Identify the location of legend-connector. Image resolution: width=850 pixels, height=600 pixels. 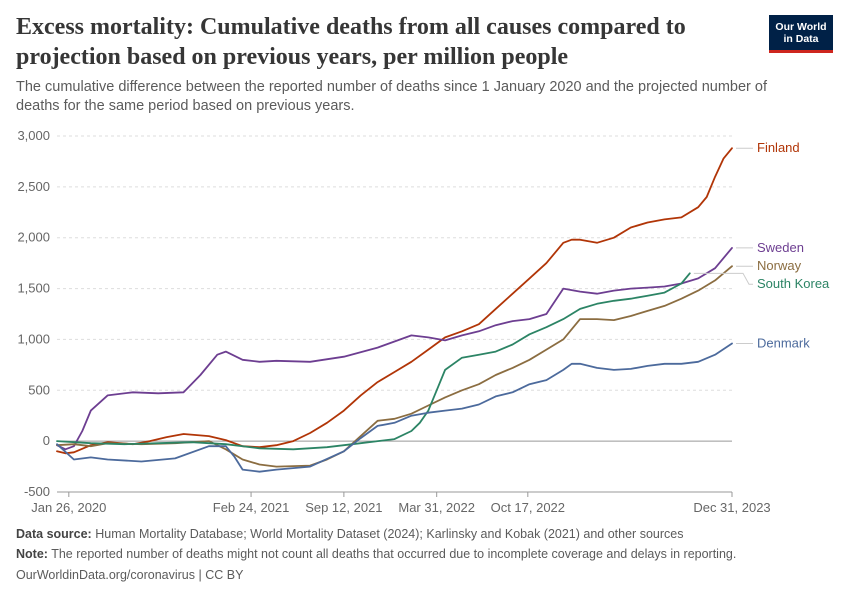
(723, 278).